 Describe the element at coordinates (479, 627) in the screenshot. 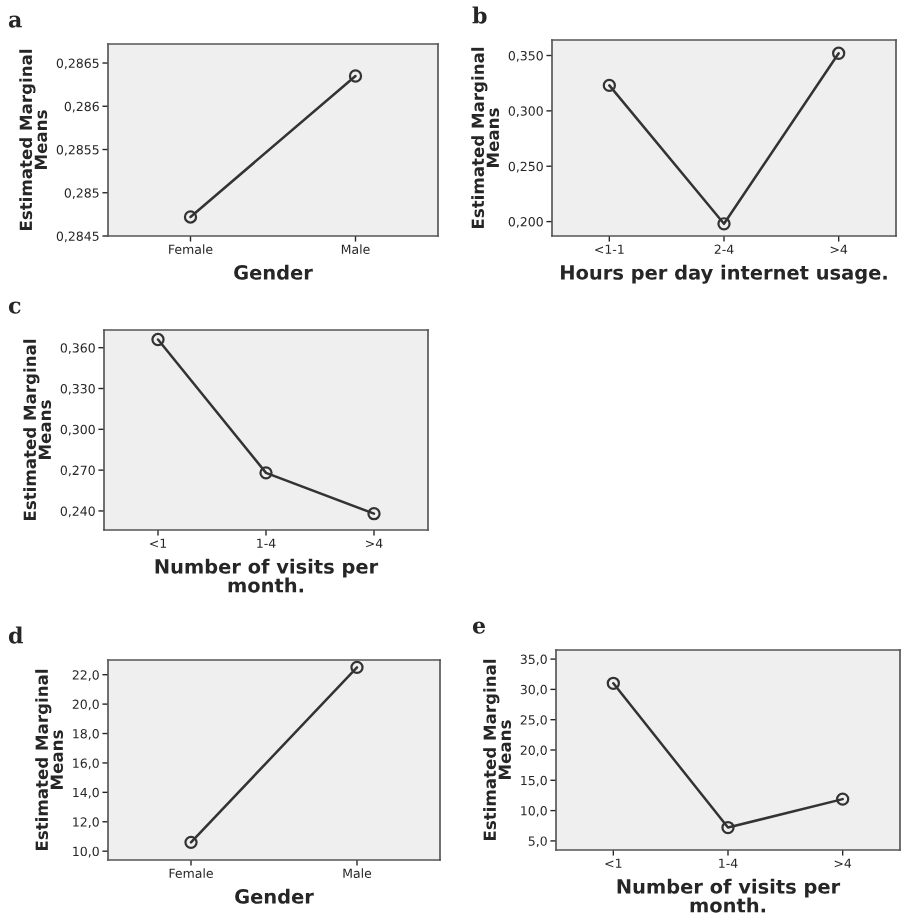

I see `chart-title: e` at that location.